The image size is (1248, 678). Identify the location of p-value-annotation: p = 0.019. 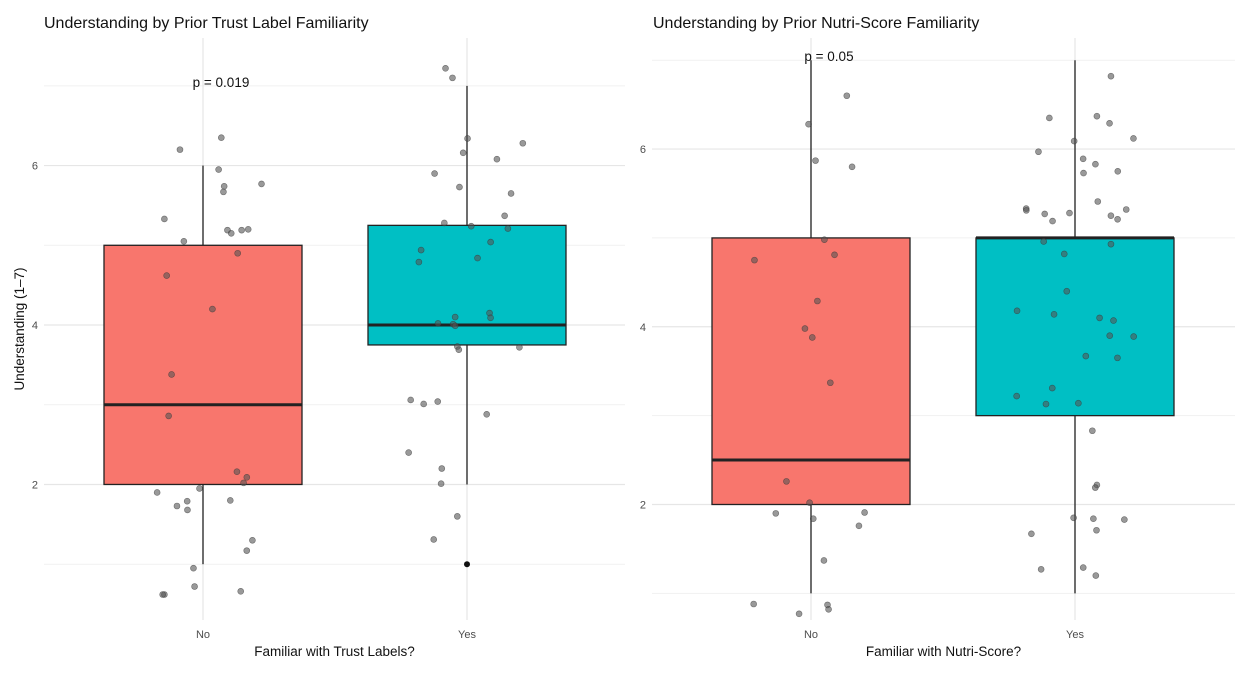
(221, 82).